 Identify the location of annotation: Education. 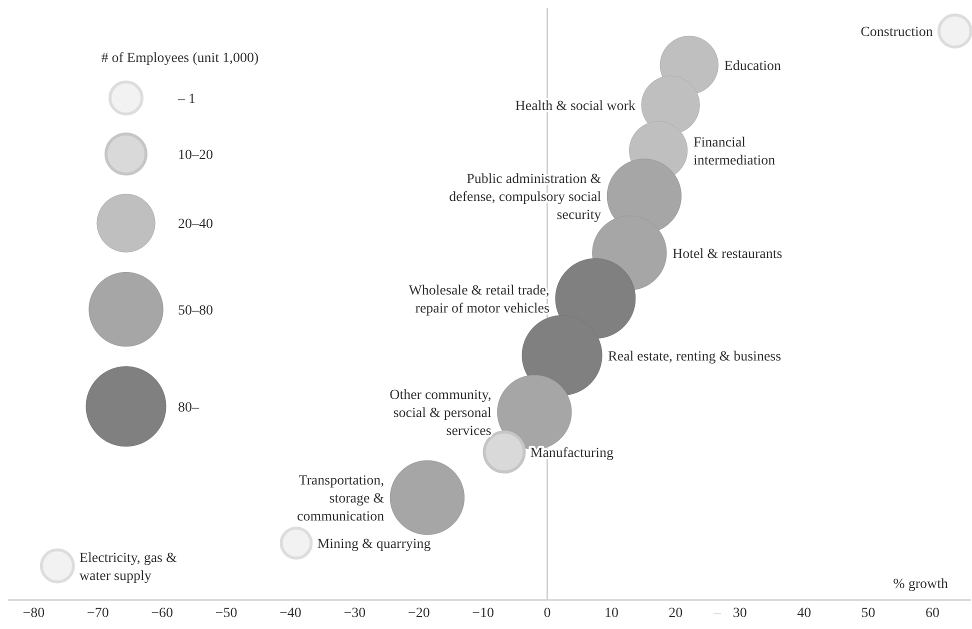
(753, 66).